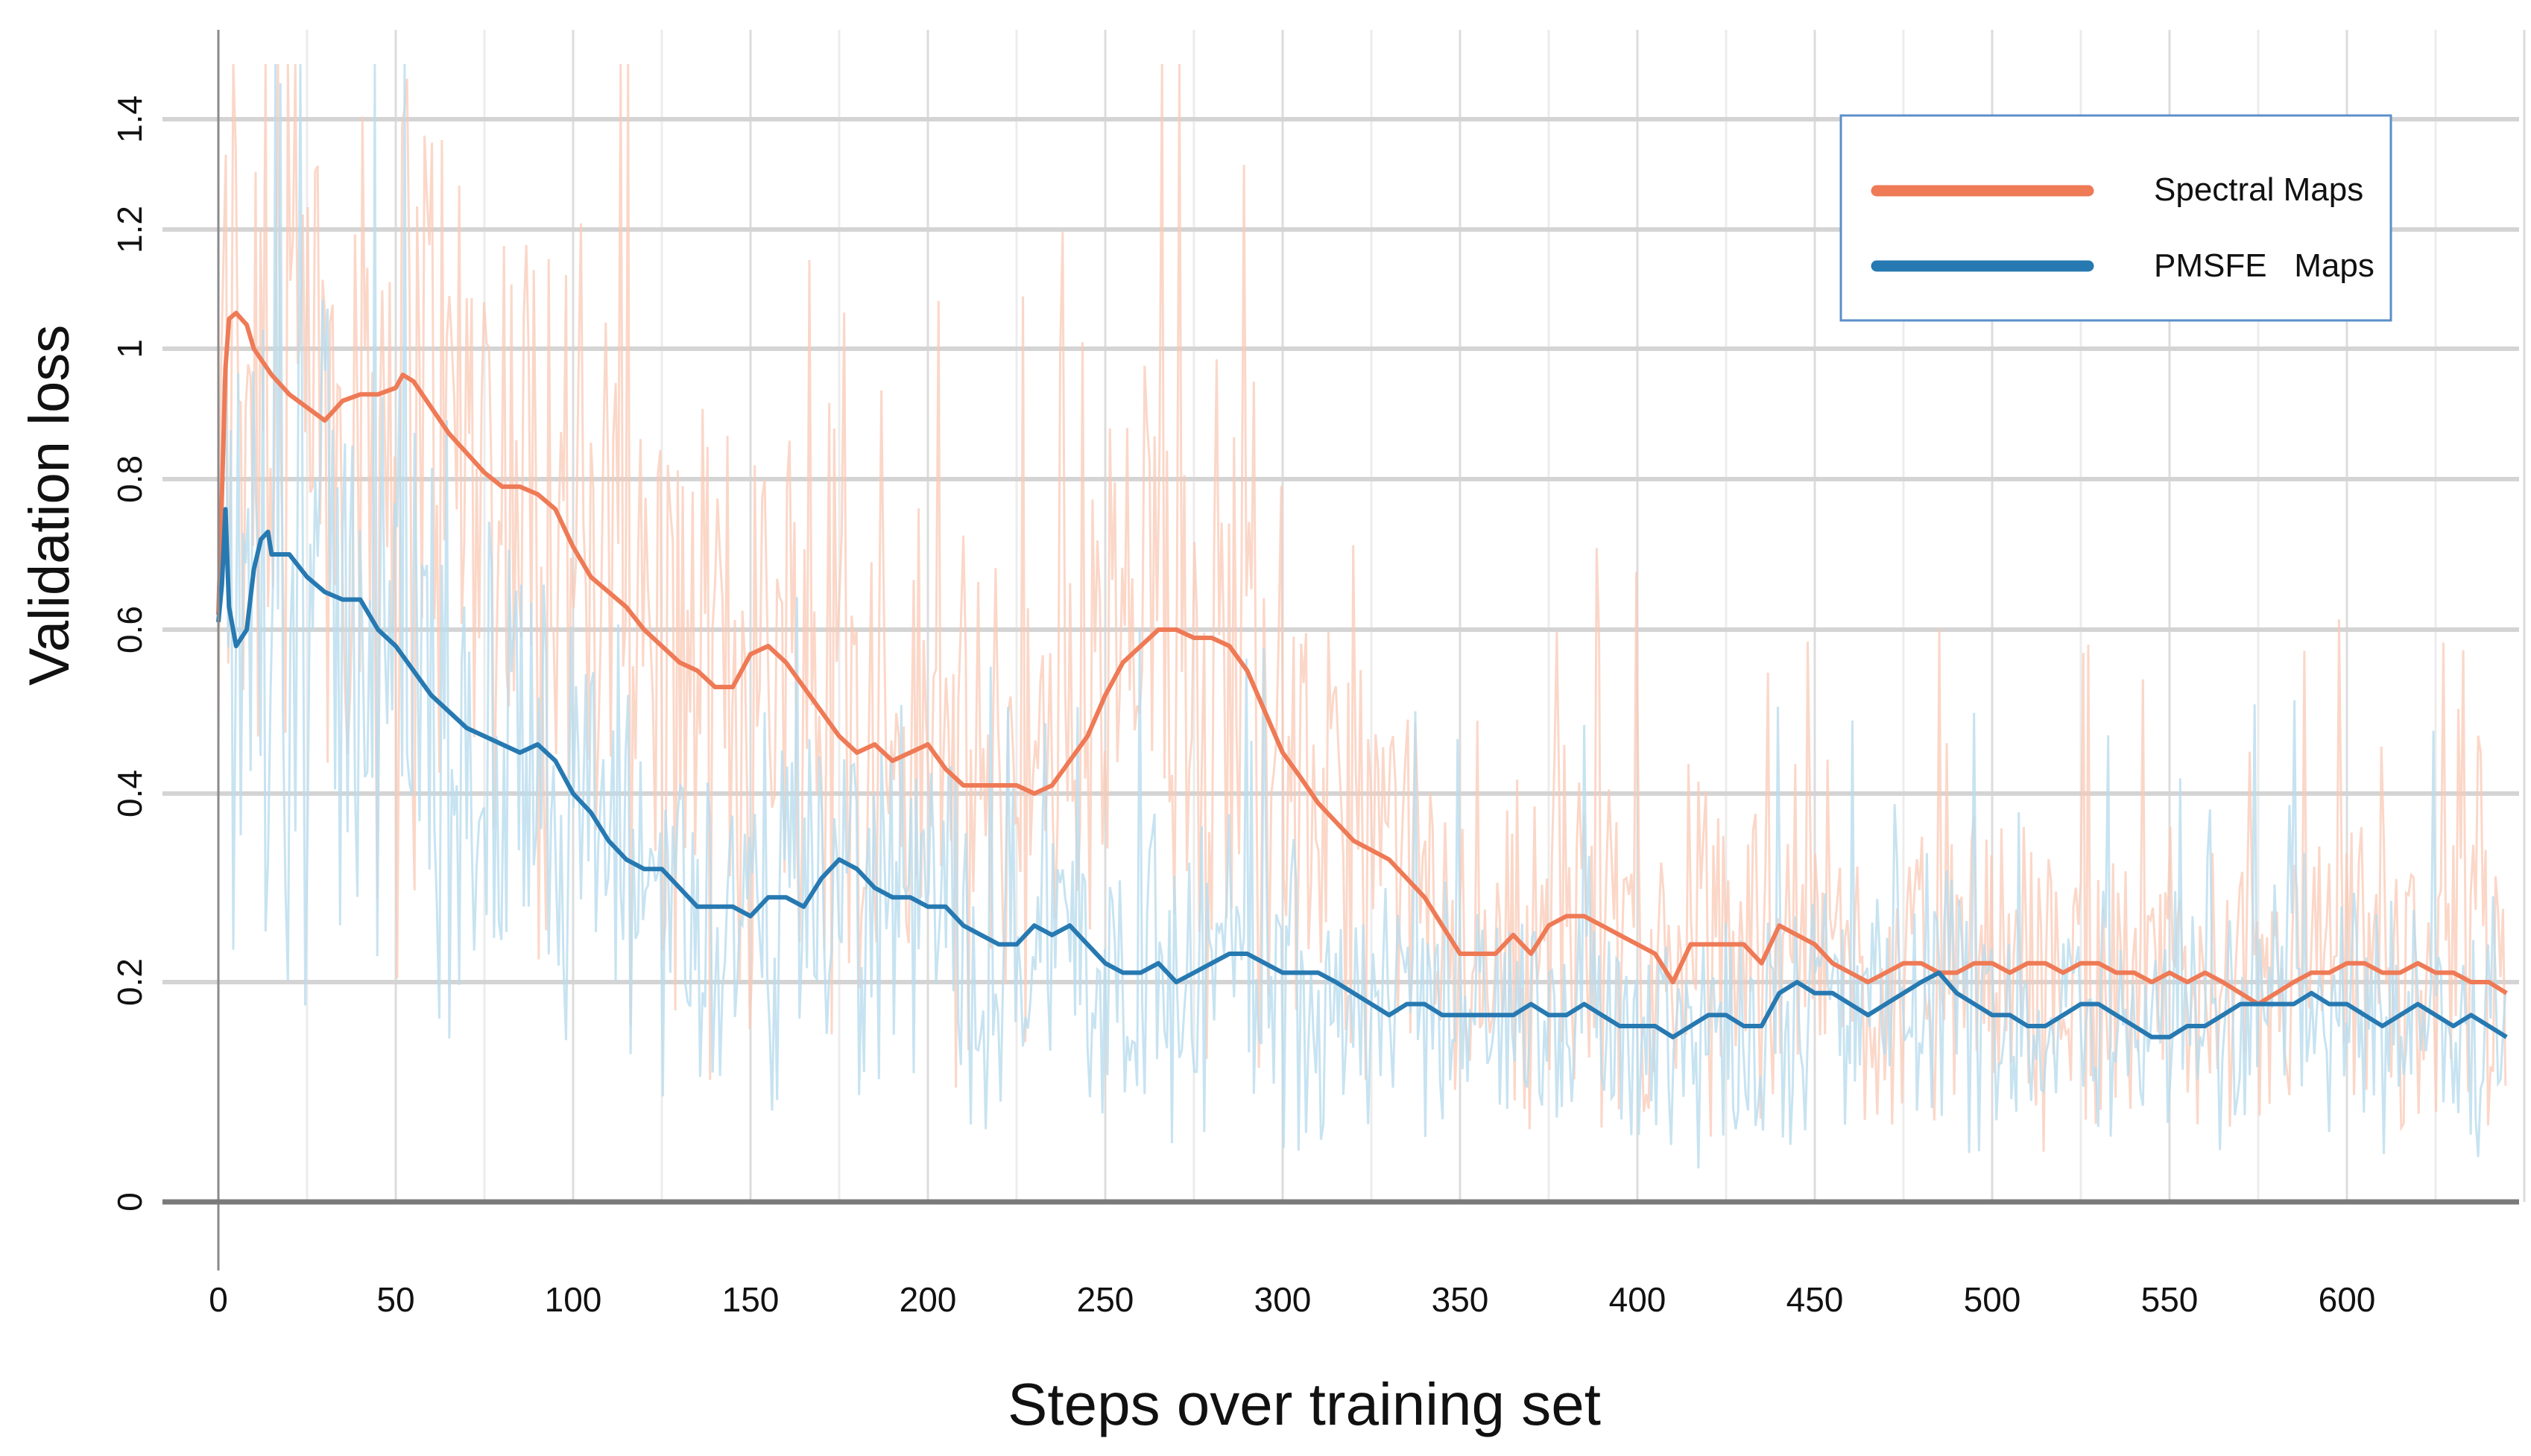  I want to click on legend-label-spectral-maps: Spectral Maps, so click(2258, 189).